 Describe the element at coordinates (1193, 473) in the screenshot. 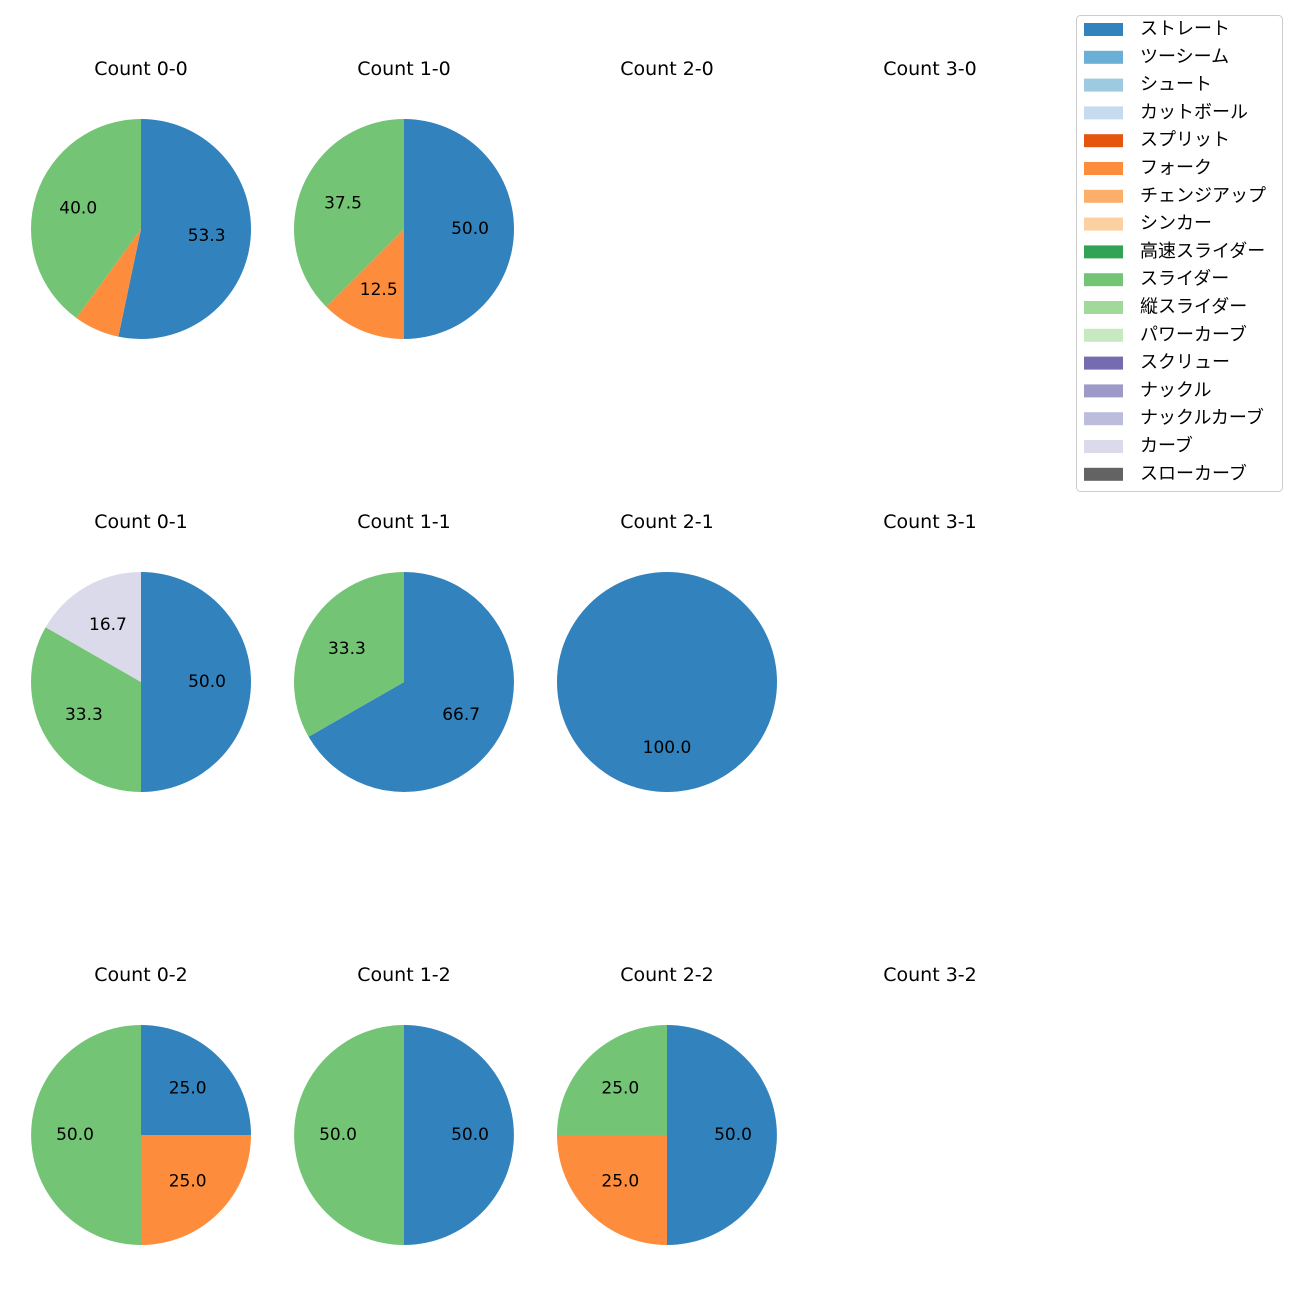

I see `legend-label: スローカーブ` at that location.